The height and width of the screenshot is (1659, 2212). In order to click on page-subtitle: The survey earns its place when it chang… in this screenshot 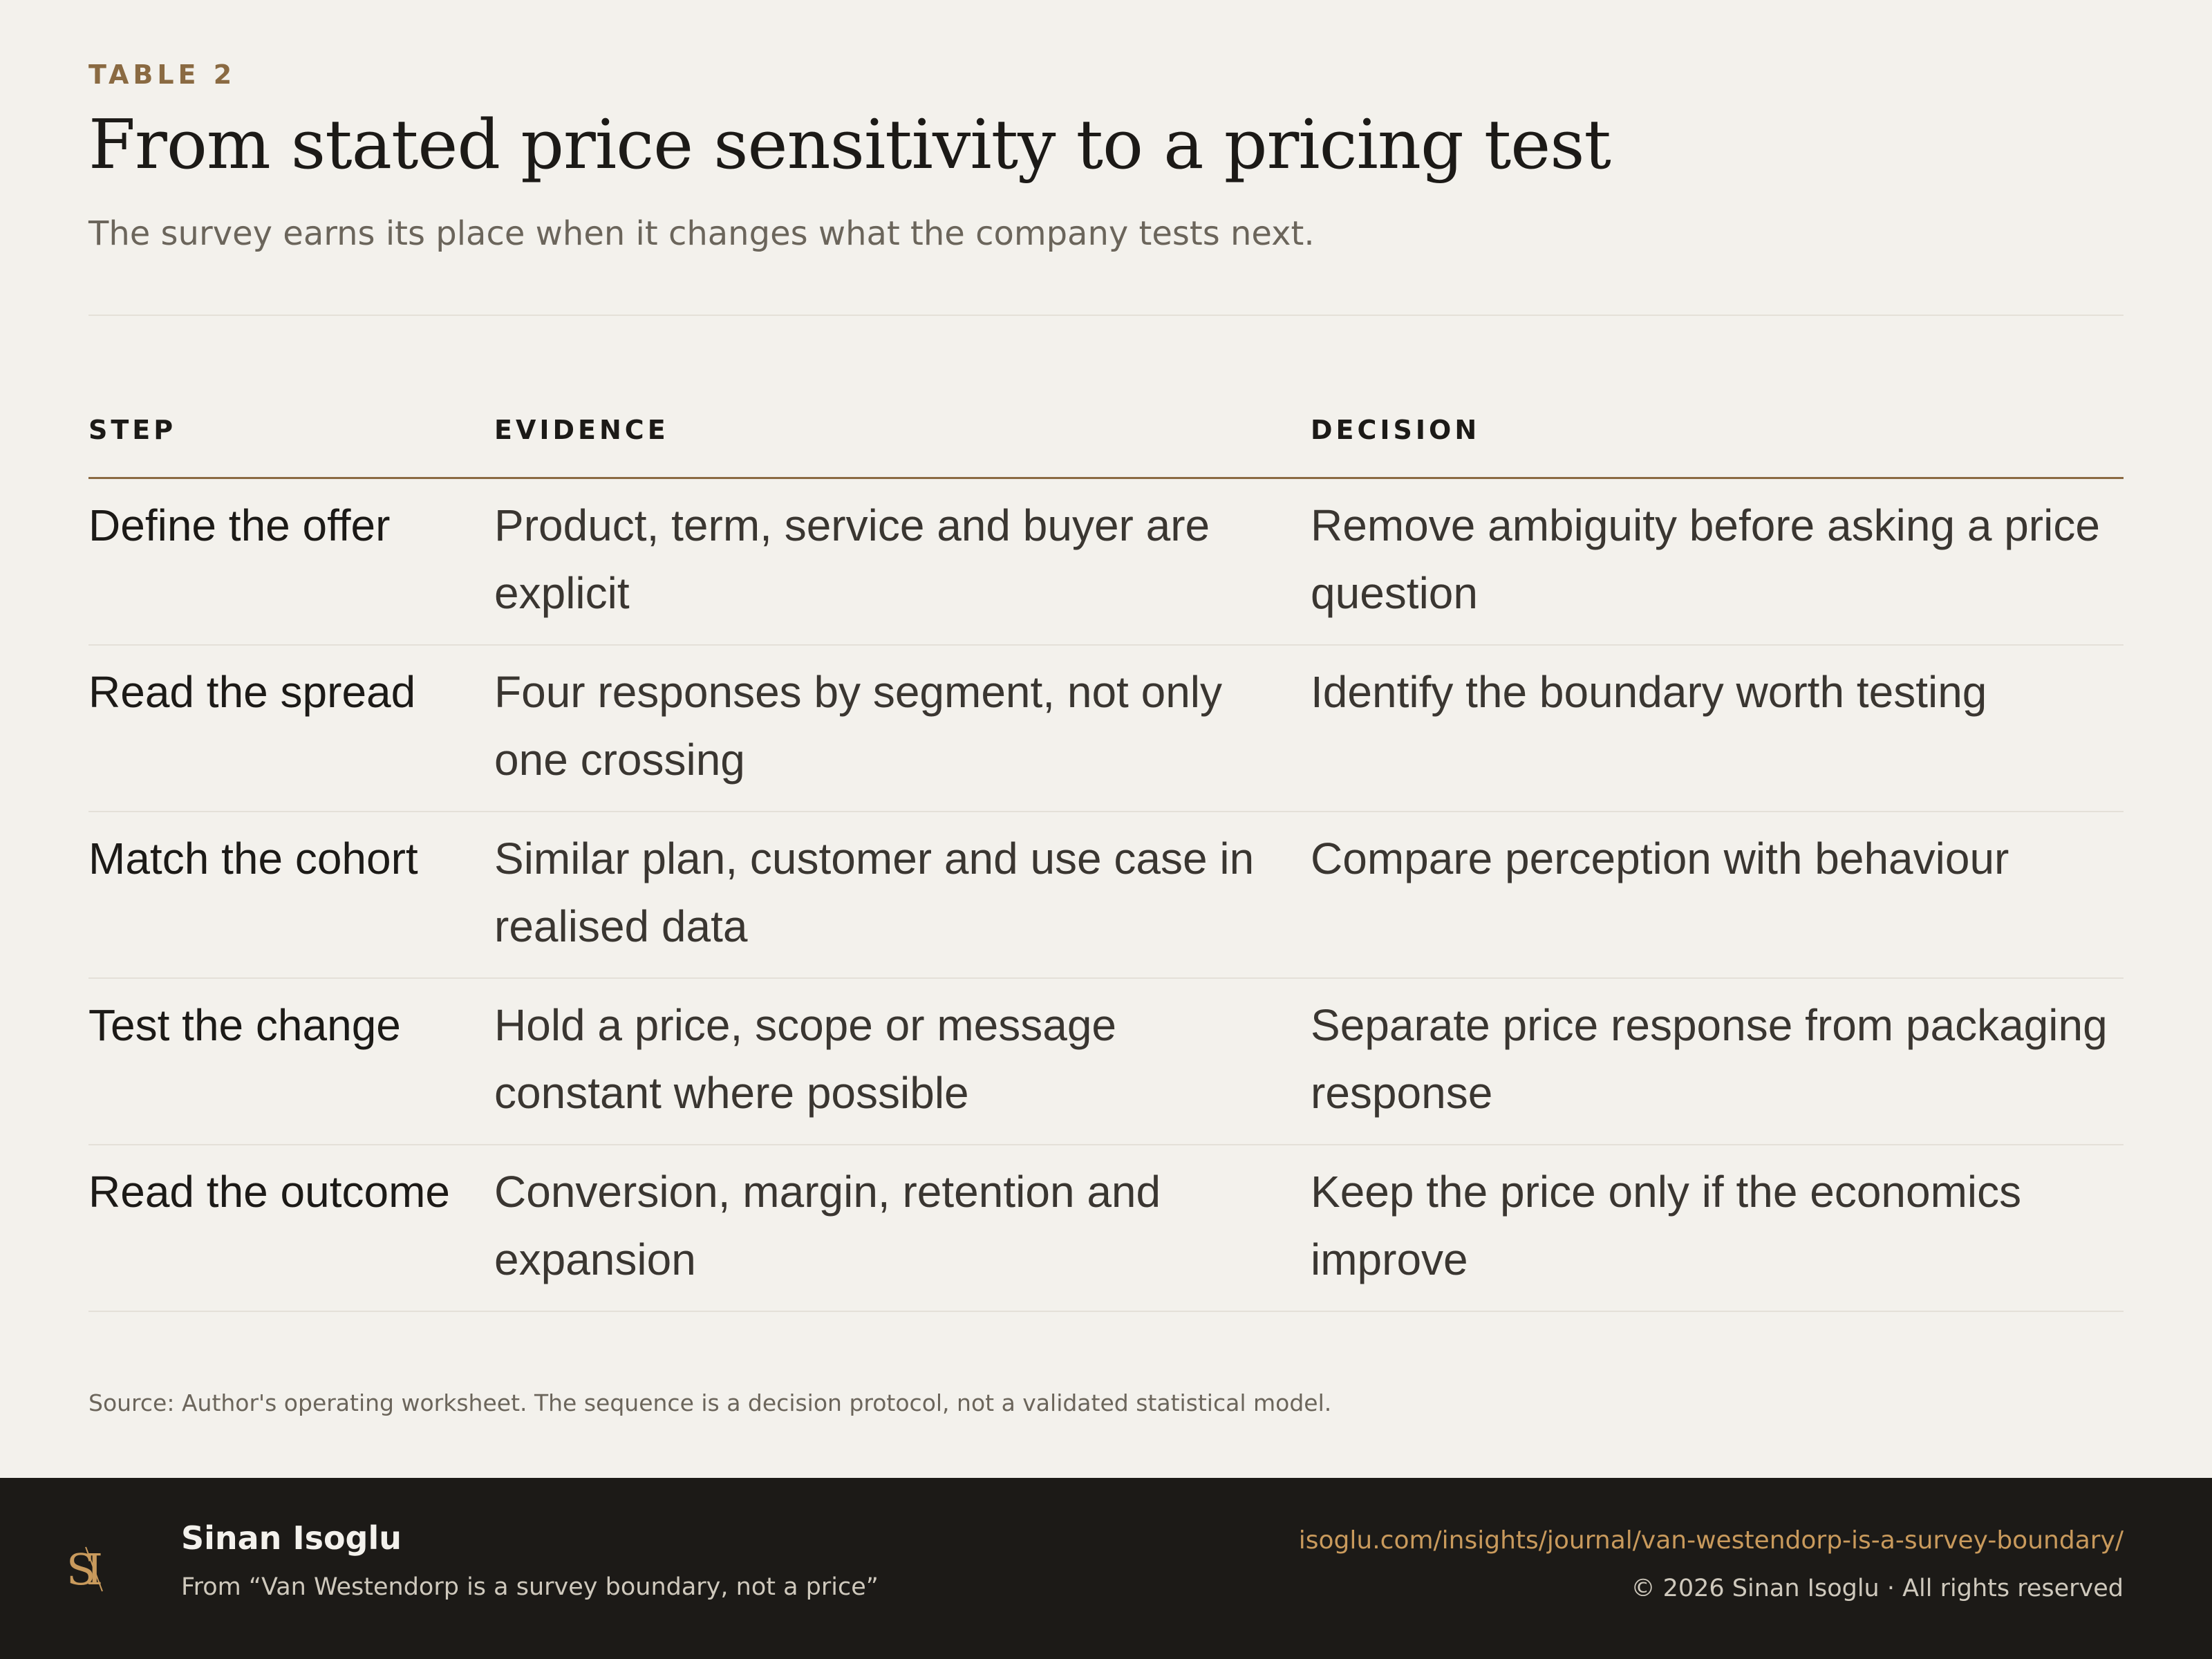, I will do `click(701, 233)`.